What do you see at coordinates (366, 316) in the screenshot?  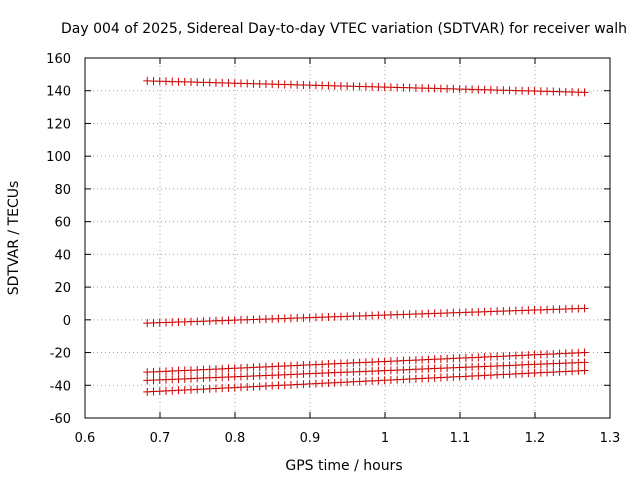 I see `series-s2` at bounding box center [366, 316].